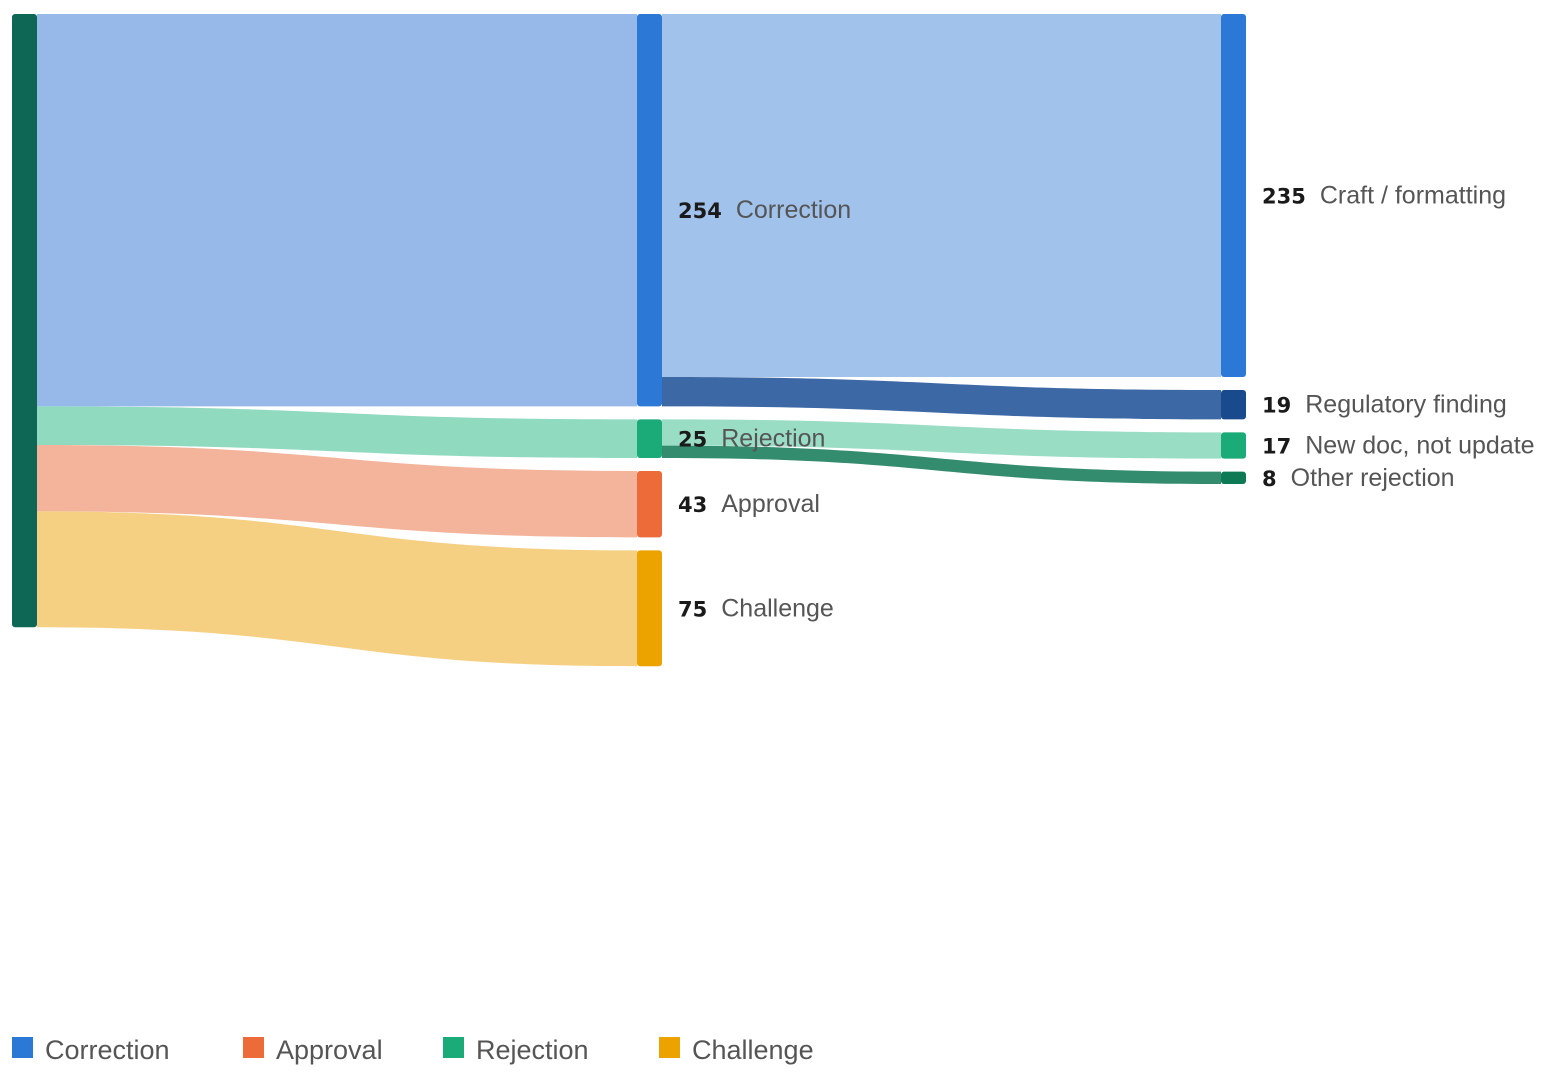  Describe the element at coordinates (941, 439) in the screenshot. I see `link-rejection-to-newdoc` at that location.